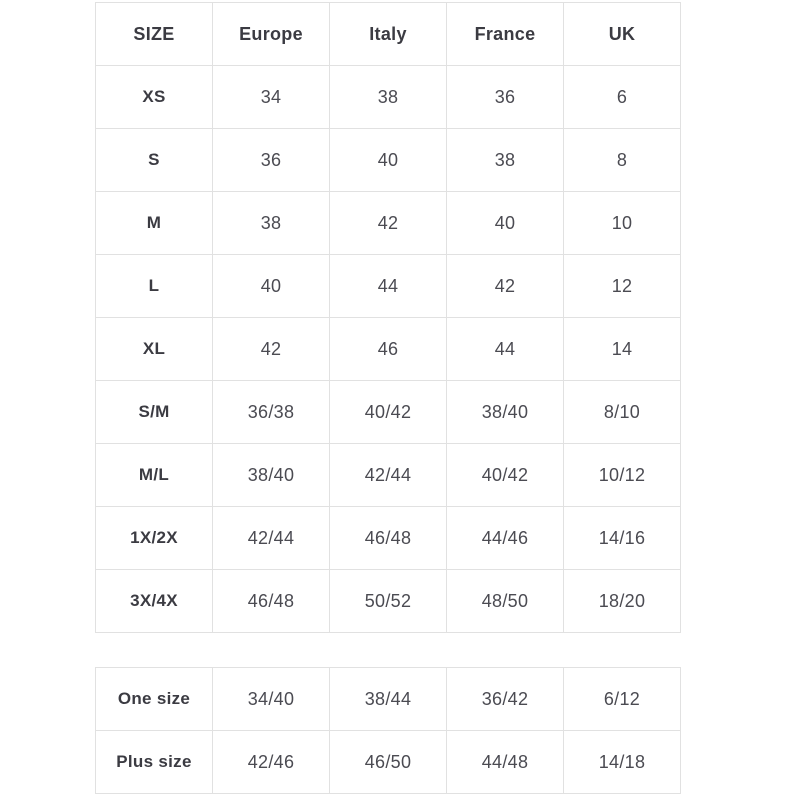 This screenshot has width=800, height=800. I want to click on table-row: Plus size 42/46 46/50 44/48 14/18, so click(388, 762).